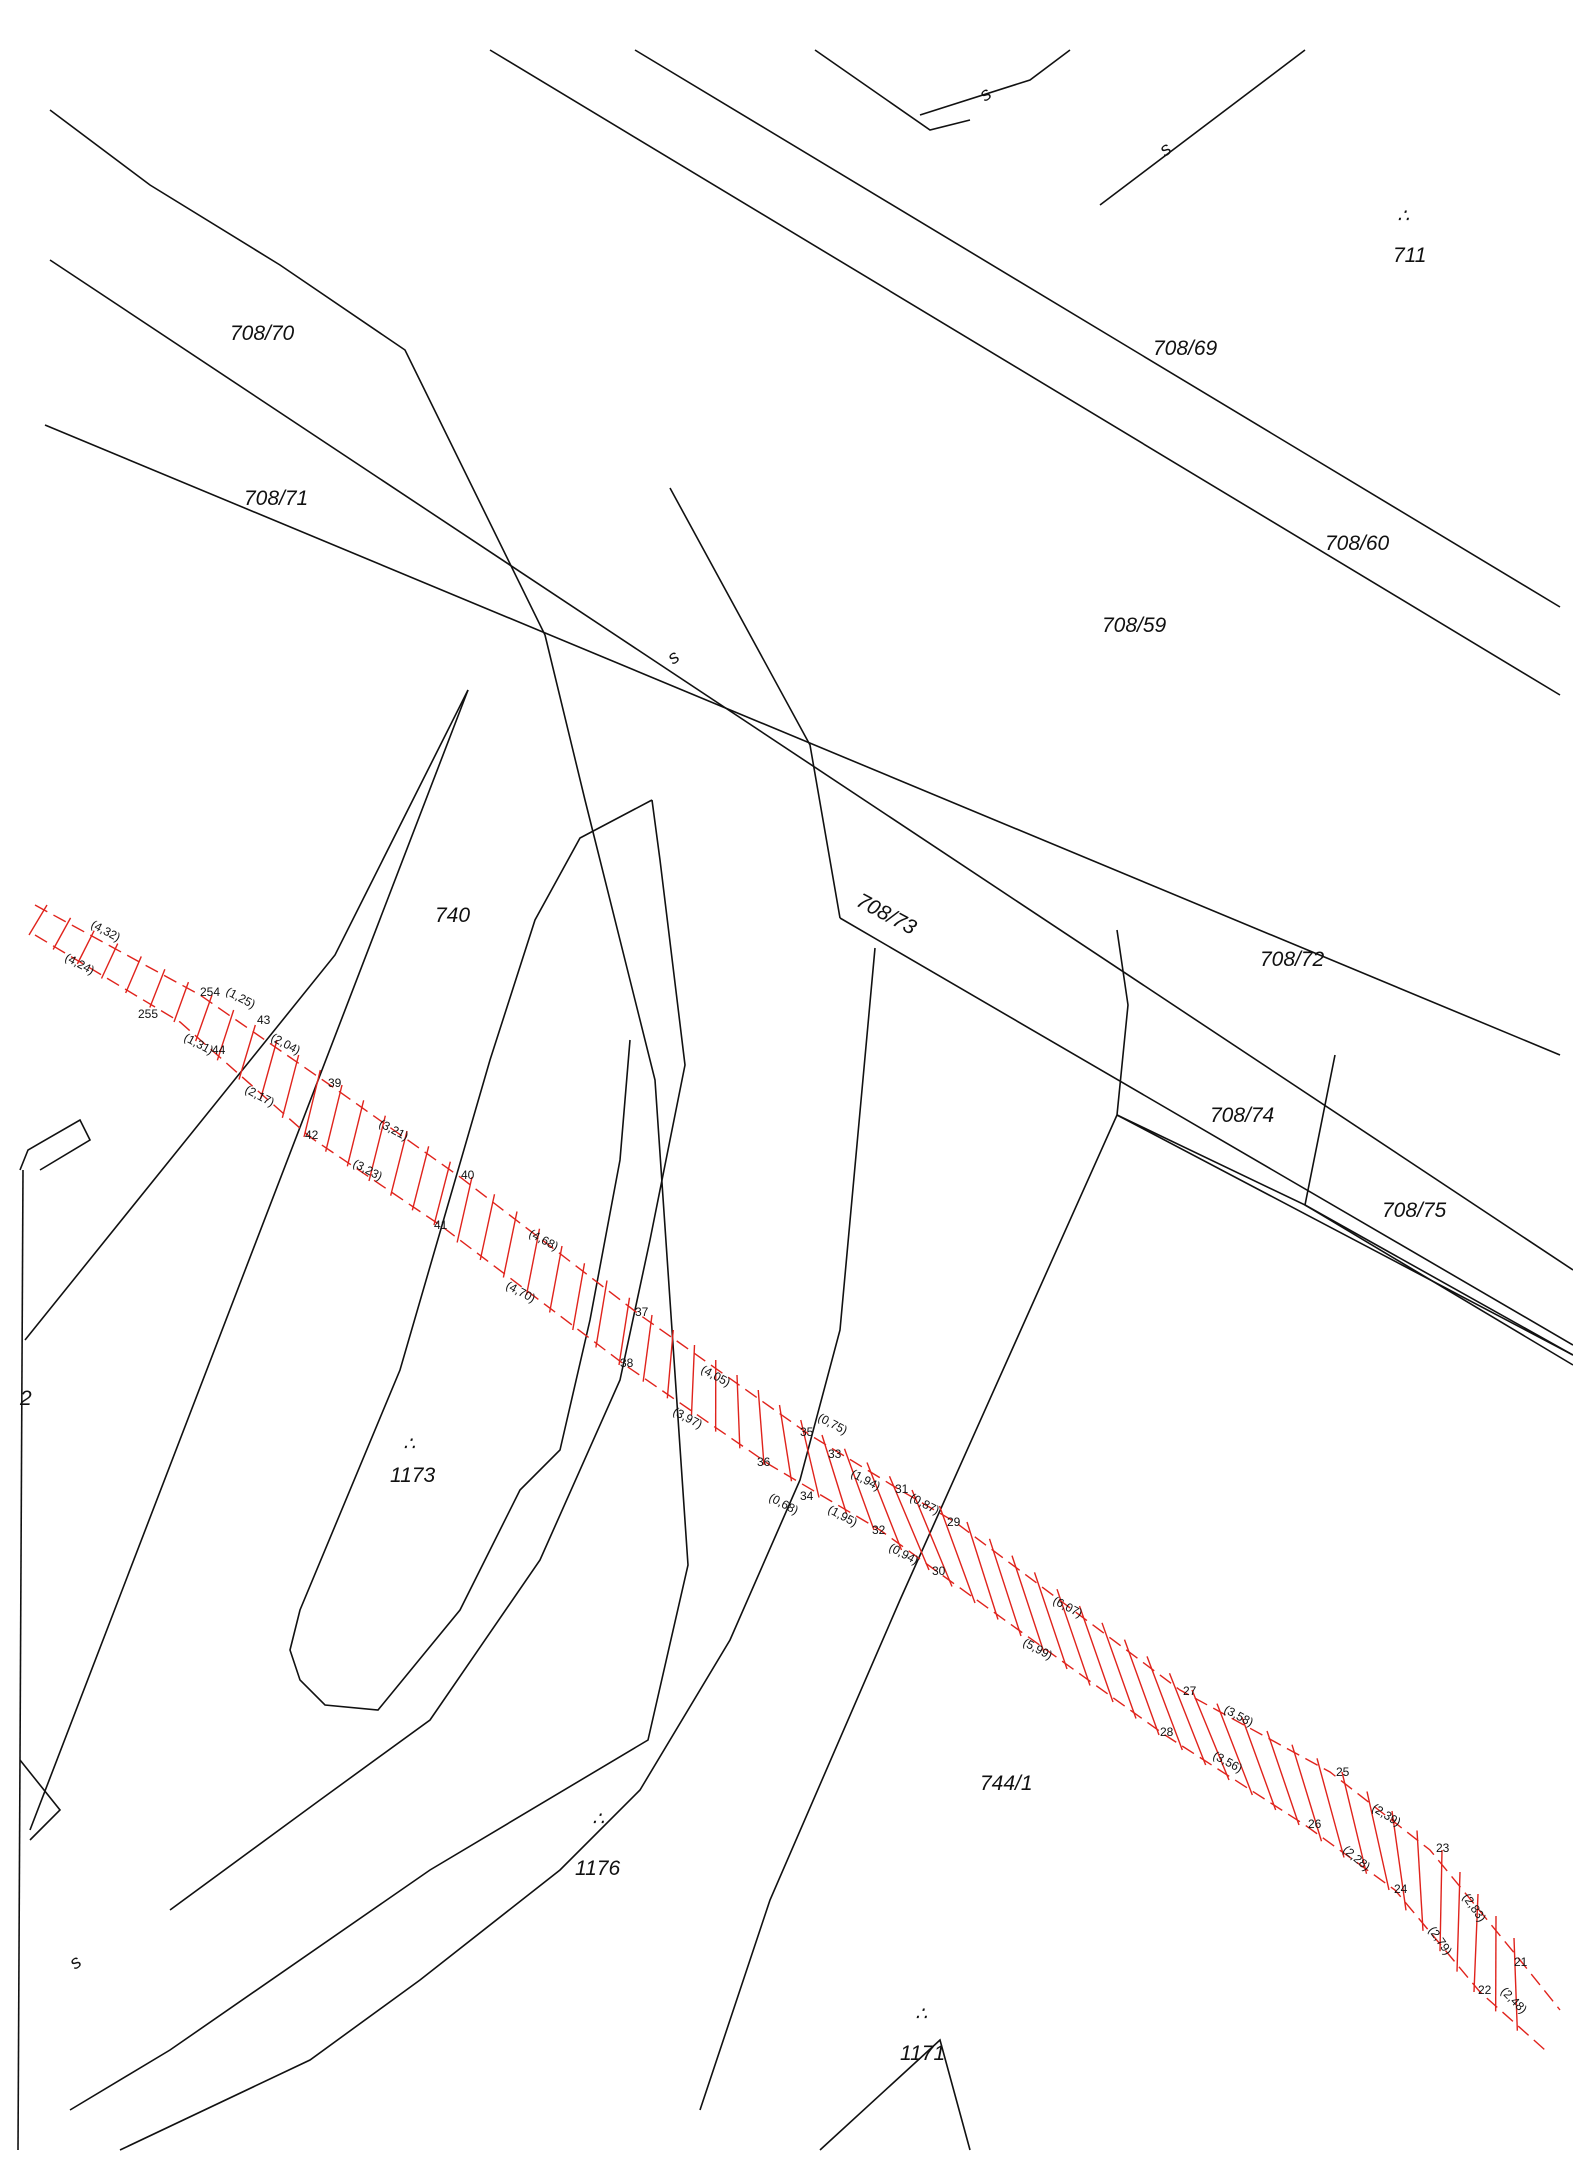 The image size is (1573, 2167). What do you see at coordinates (210, 992) in the screenshot?
I see `point-number: 254` at bounding box center [210, 992].